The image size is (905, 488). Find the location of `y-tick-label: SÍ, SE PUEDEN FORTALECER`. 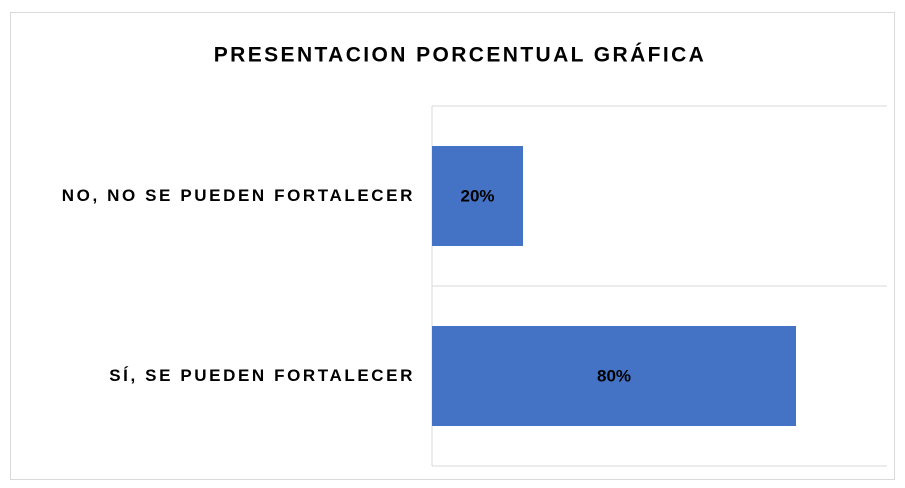

y-tick-label: SÍ, SE PUEDEN FORTALECER is located at coordinates (262, 375).